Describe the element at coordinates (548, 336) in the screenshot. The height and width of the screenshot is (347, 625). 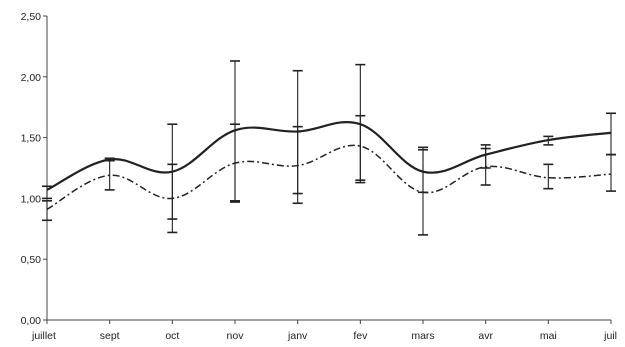
I see `x-tick-label: mai` at that location.